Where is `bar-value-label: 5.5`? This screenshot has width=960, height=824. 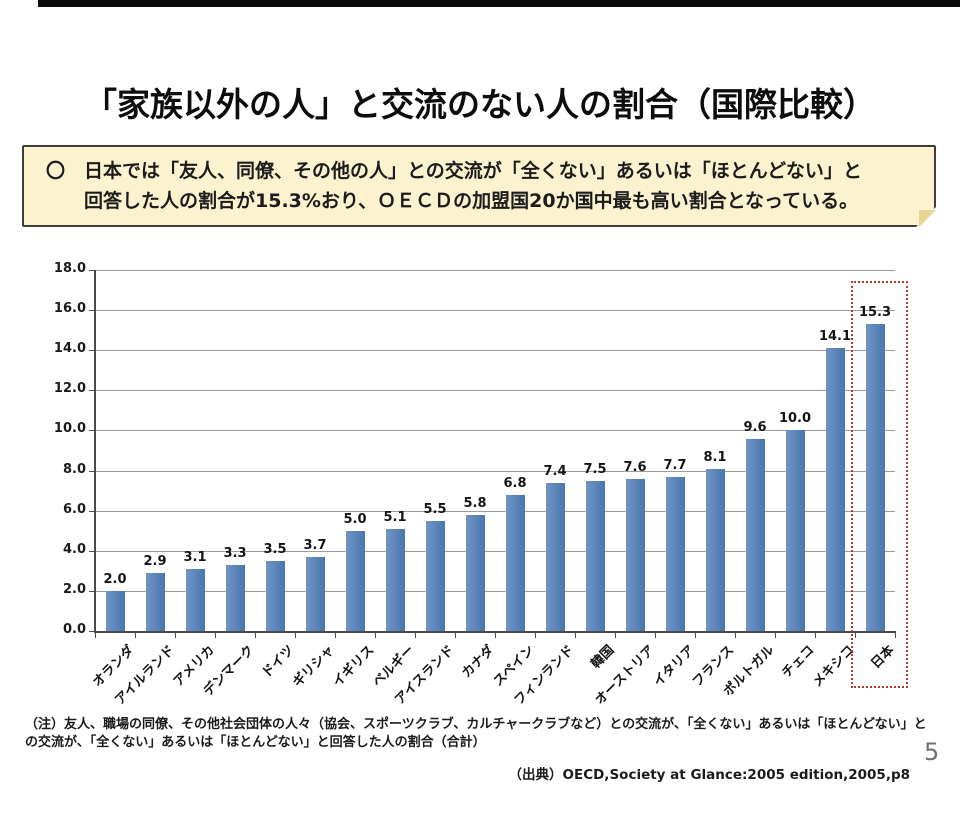 bar-value-label: 5.5 is located at coordinates (435, 509).